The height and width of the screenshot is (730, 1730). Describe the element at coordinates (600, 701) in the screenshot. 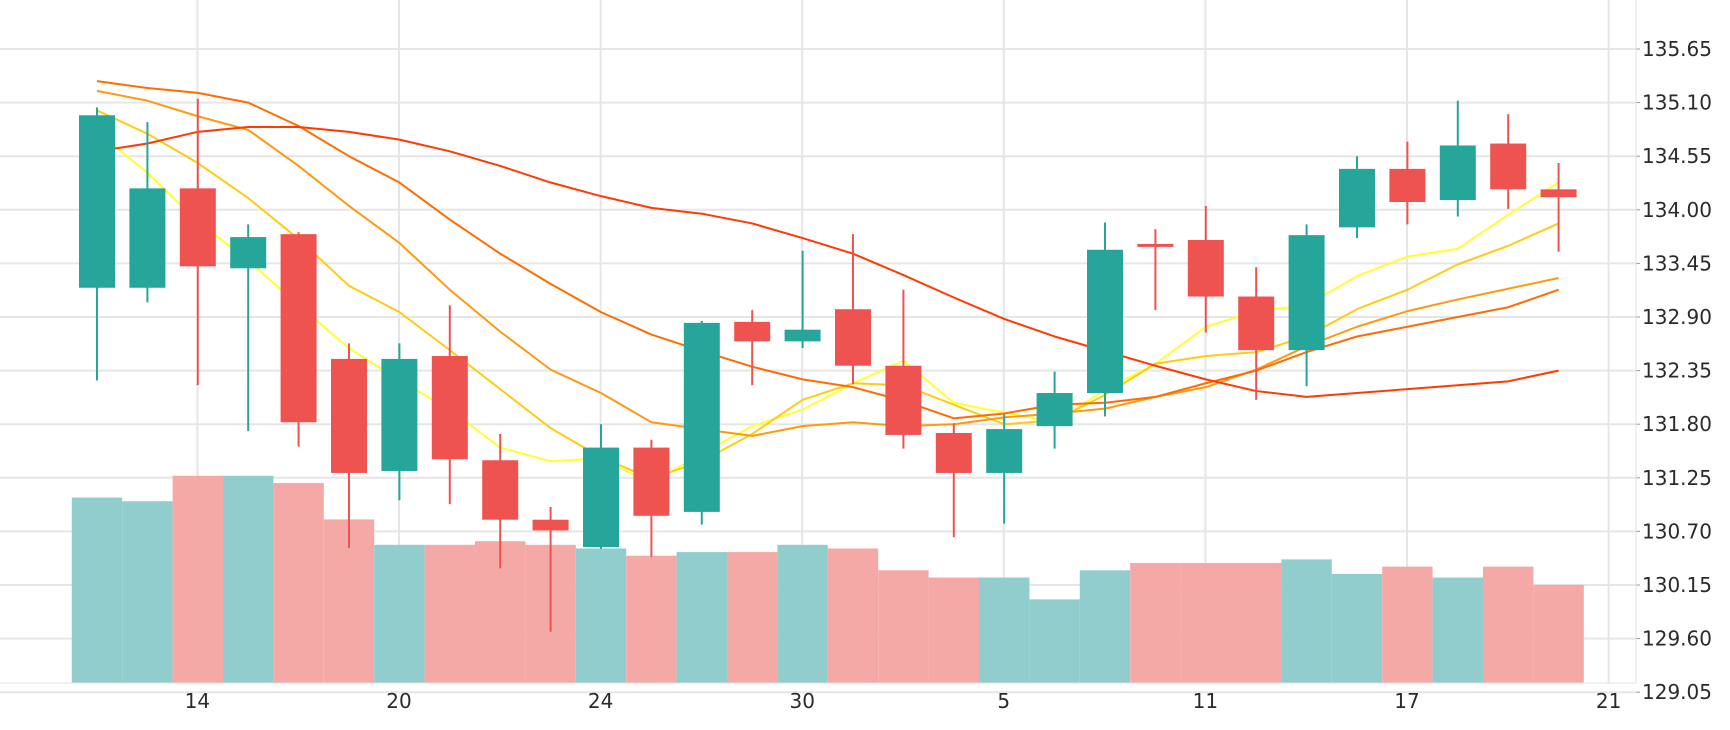

I see `x-tick-label: 24` at that location.